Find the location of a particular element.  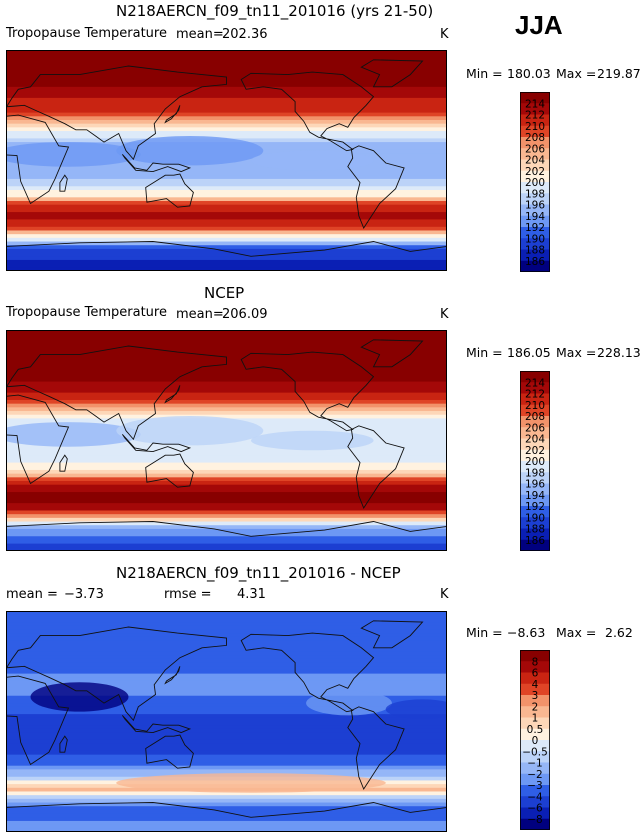

panel3-max-label: Max = is located at coordinates (576, 632).